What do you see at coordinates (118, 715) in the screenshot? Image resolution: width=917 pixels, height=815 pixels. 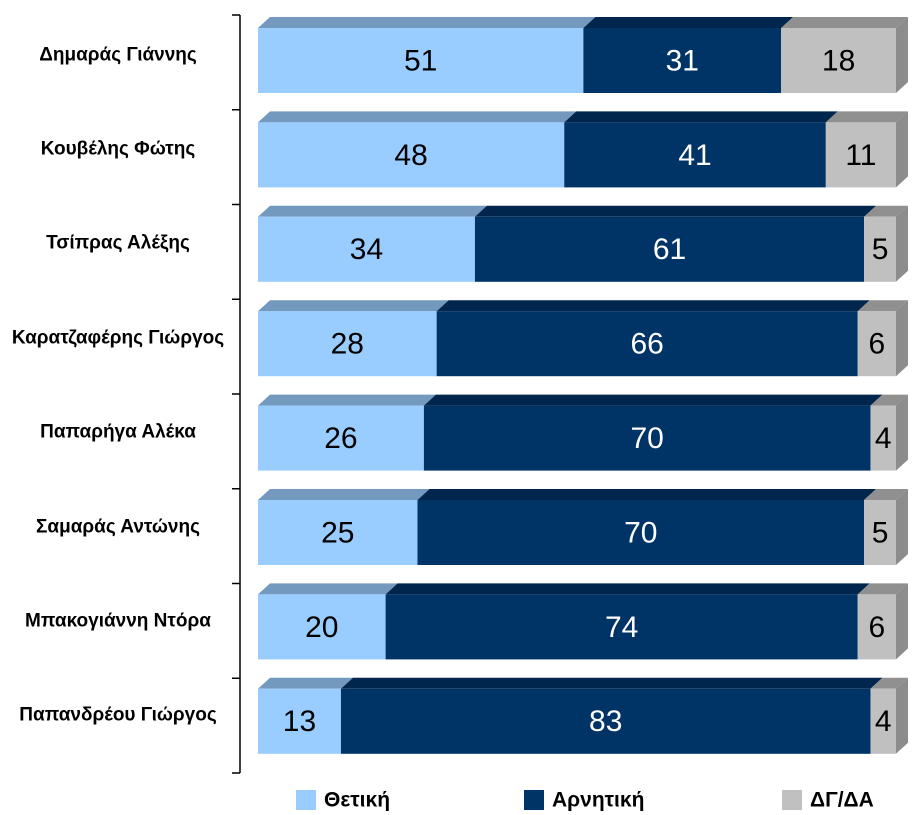 I see `category-label: Παπανδρέου Γιώργος` at bounding box center [118, 715].